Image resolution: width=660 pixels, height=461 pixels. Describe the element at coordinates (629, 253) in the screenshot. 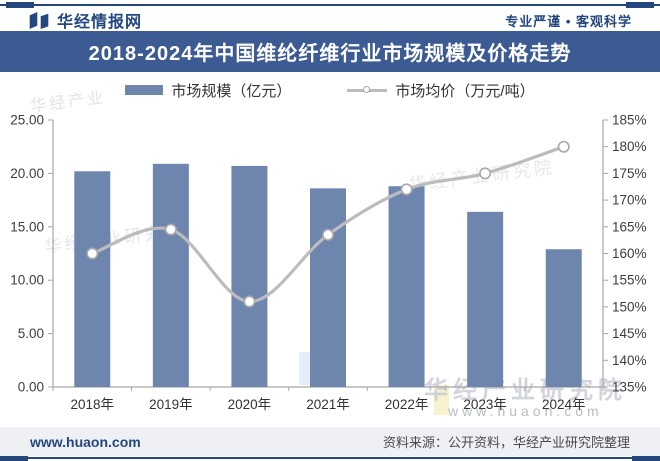

I see `right-axis-label: 160%` at that location.